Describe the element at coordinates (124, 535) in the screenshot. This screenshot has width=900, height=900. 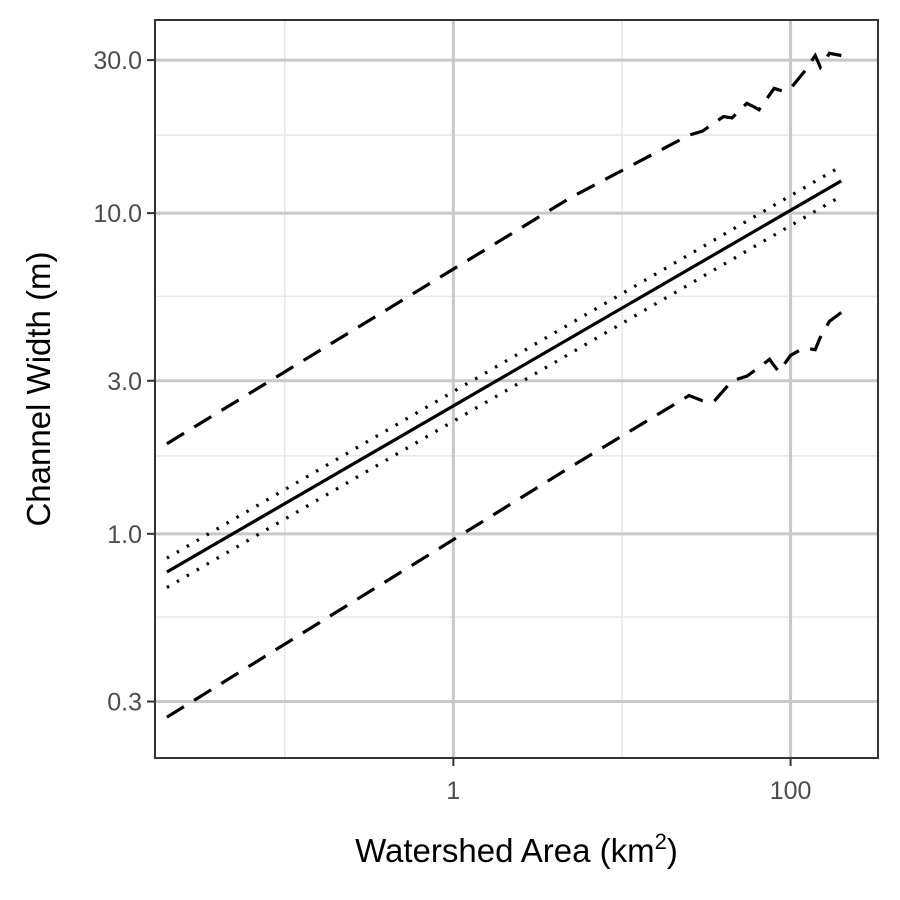
I see `y-tick-label-1: 1.0` at that location.